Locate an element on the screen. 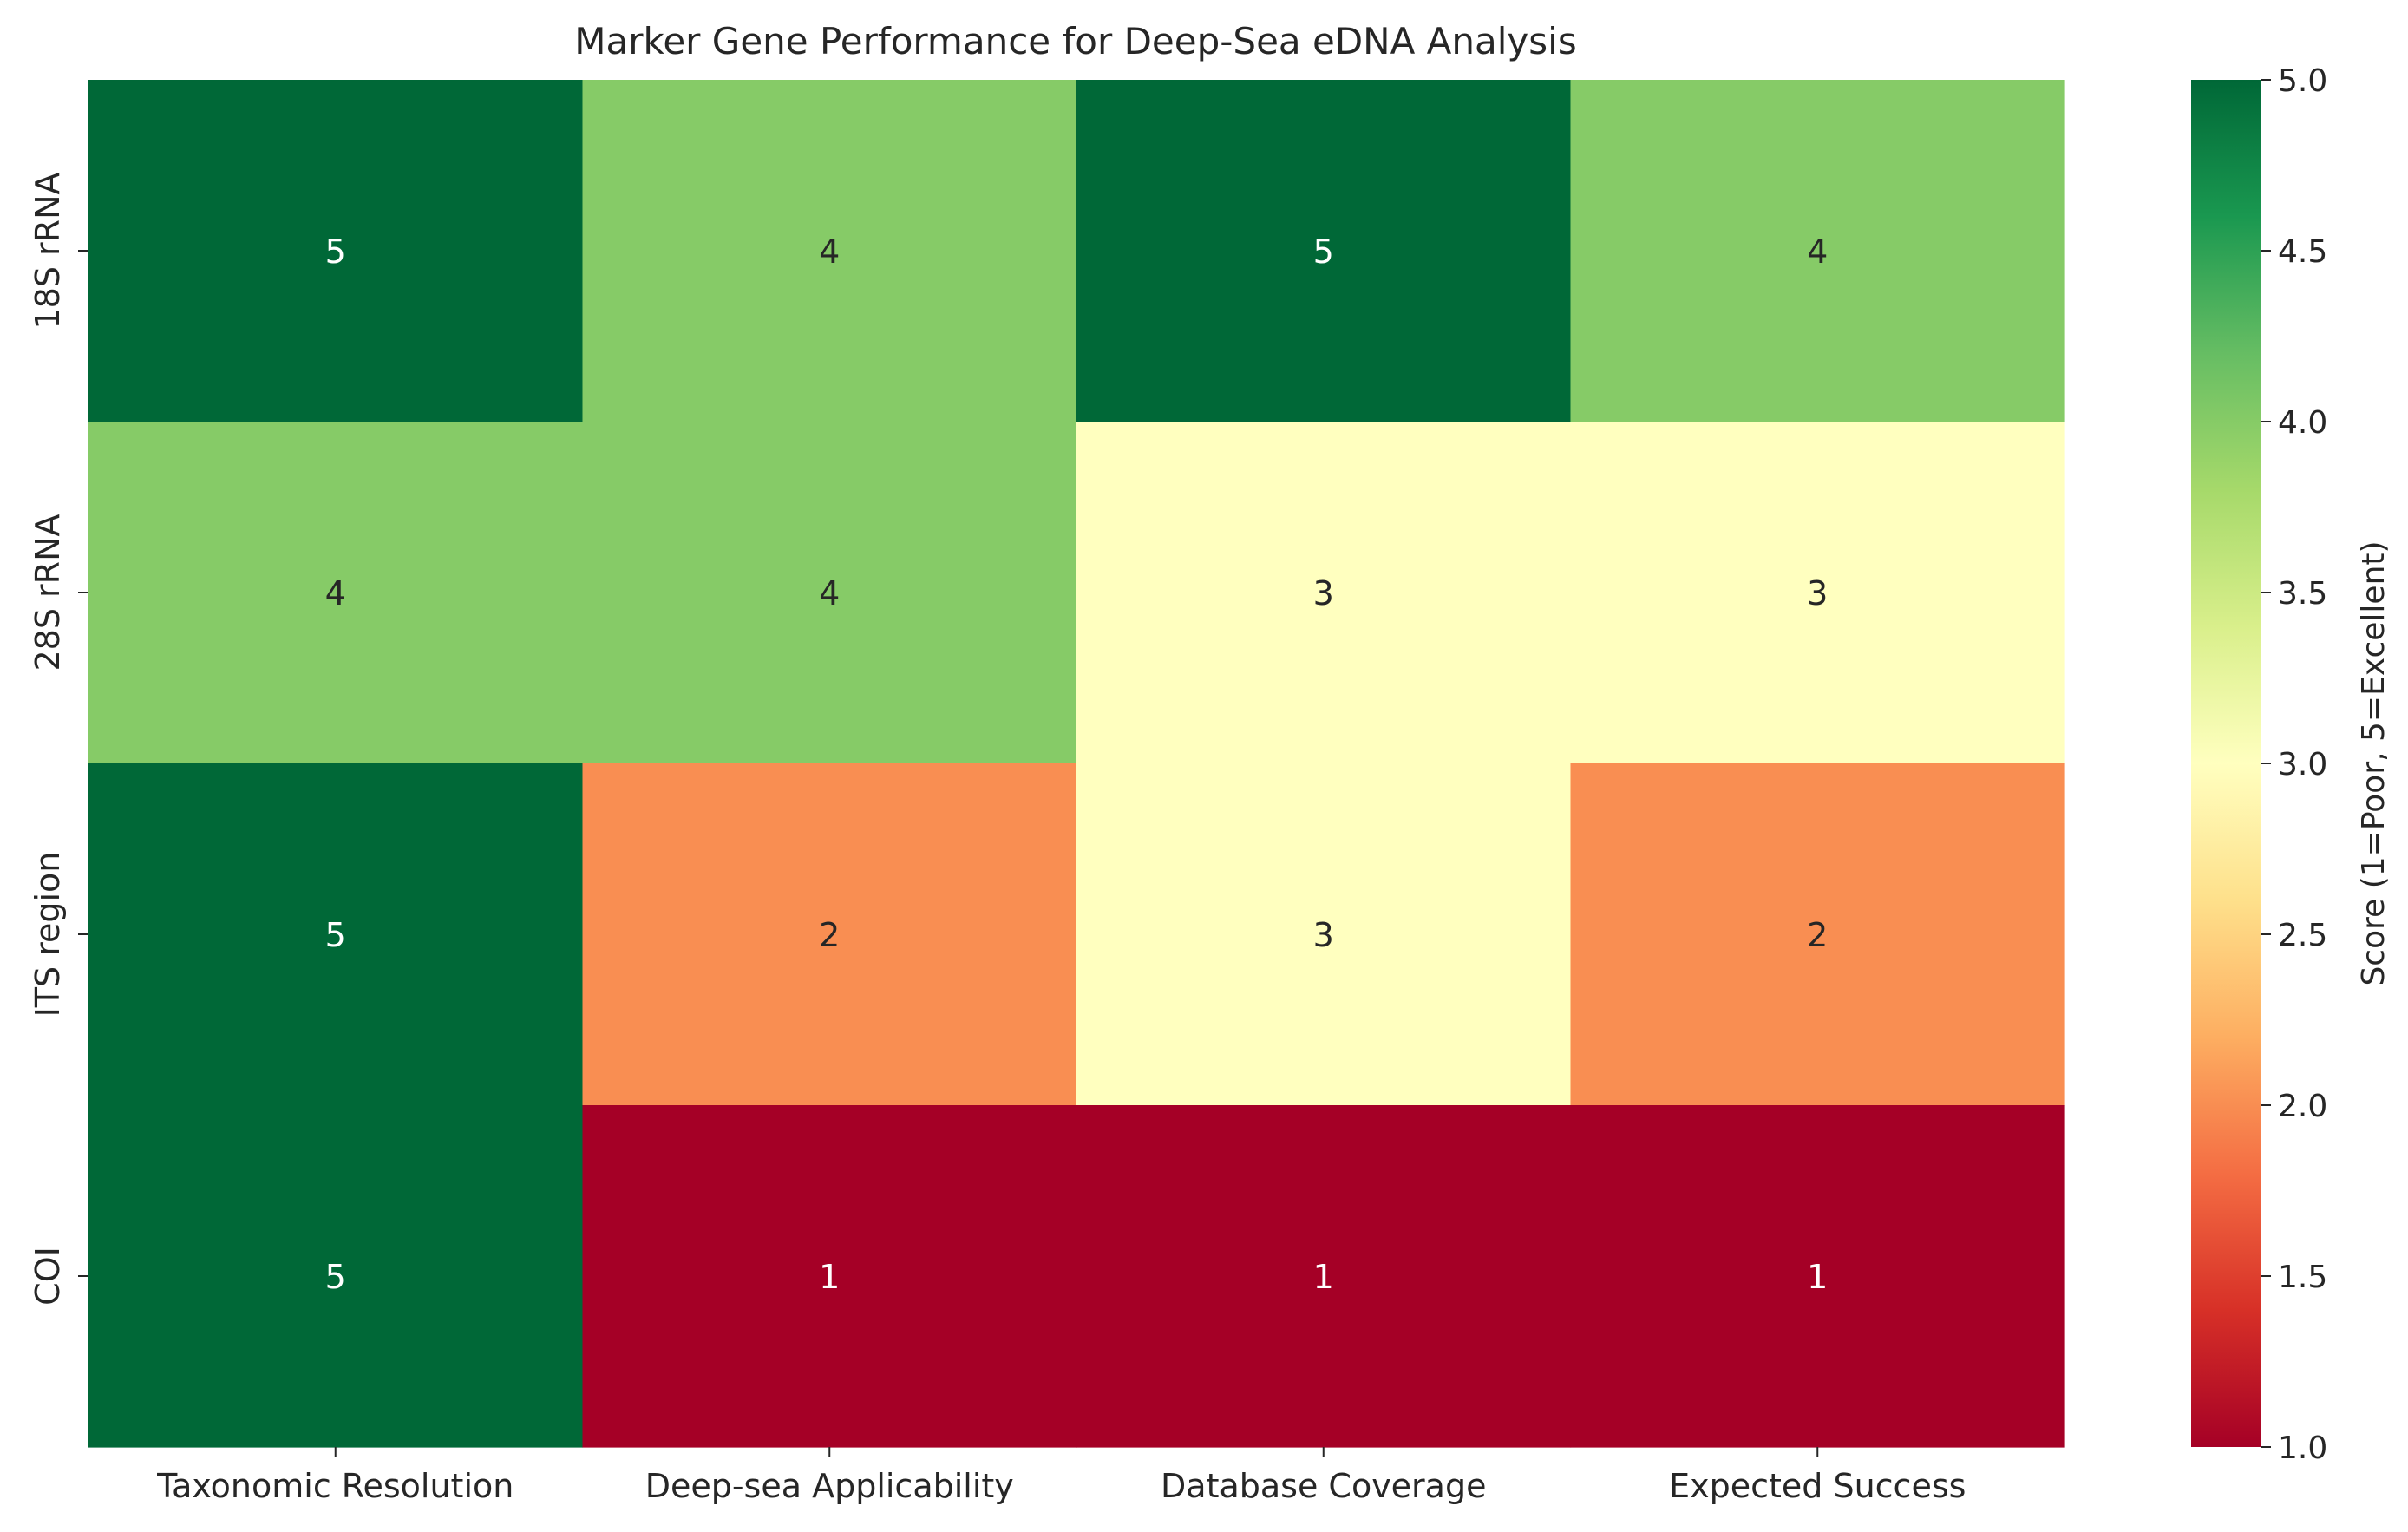 The image size is (2408, 1532). y-tick-label: 18S rRNA is located at coordinates (48, 250).